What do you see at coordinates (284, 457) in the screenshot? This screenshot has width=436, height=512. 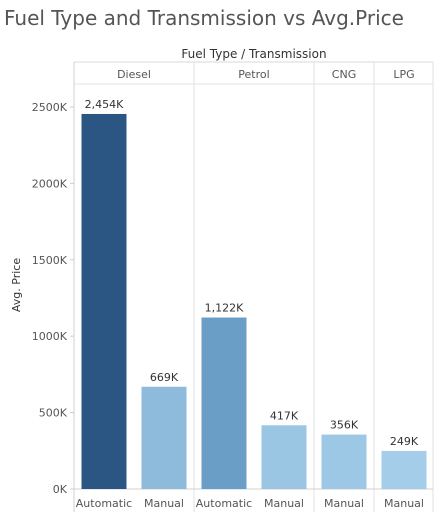 I see `bar-petrol-manual` at bounding box center [284, 457].